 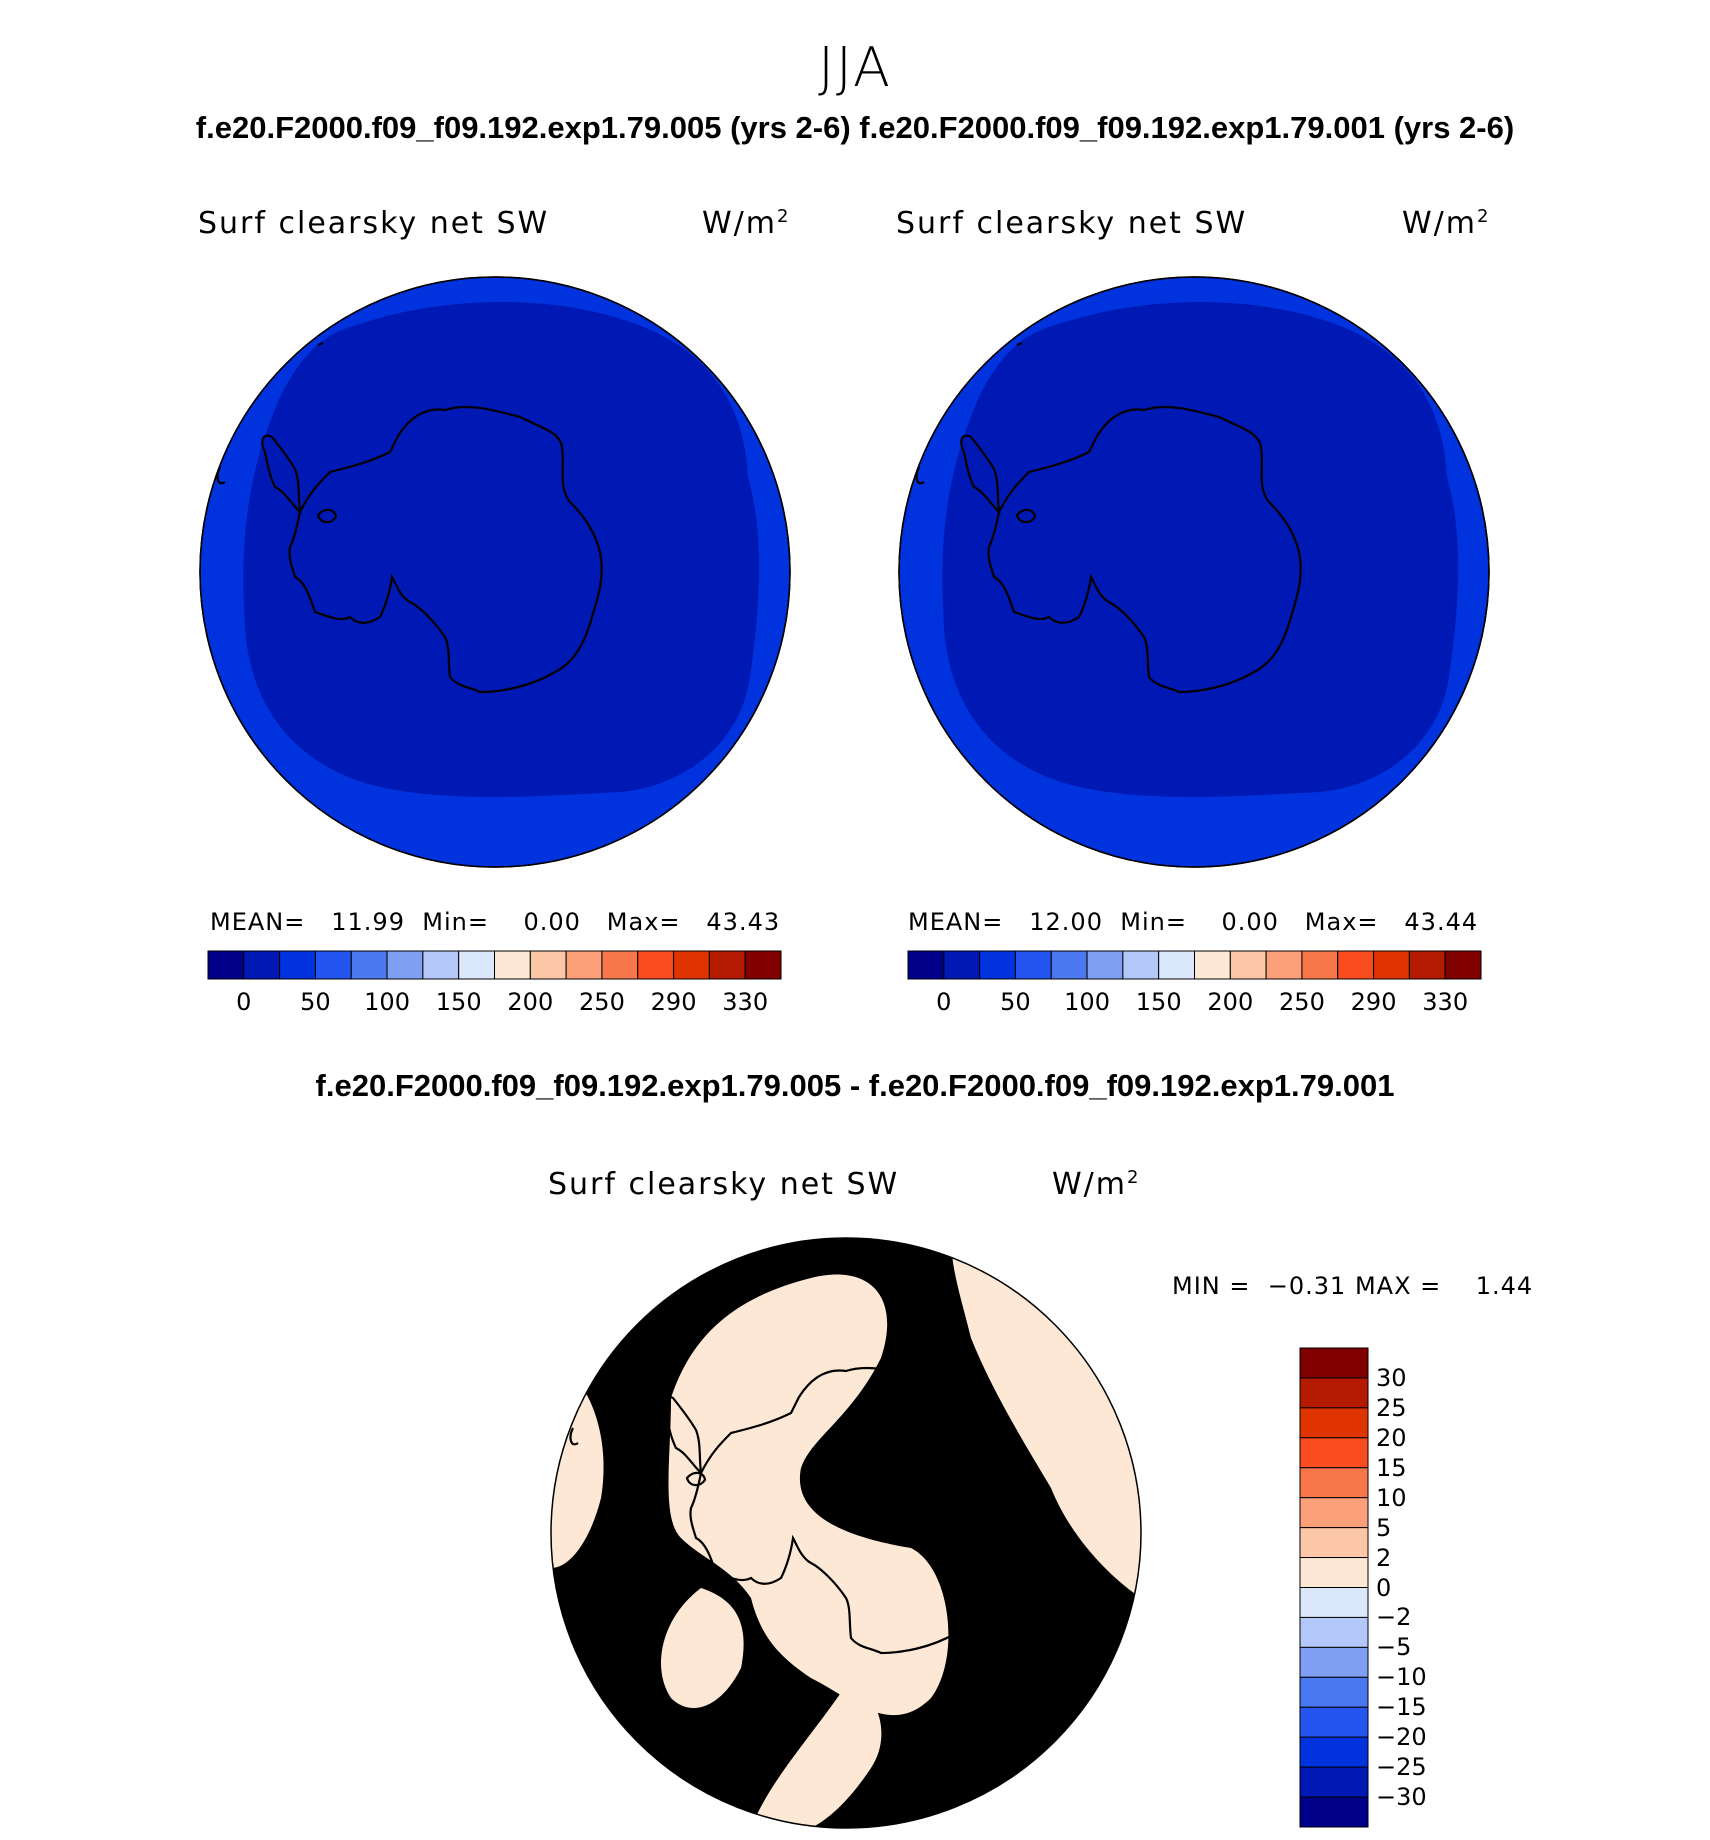 I want to click on season-title: JJA, so click(x=855, y=67).